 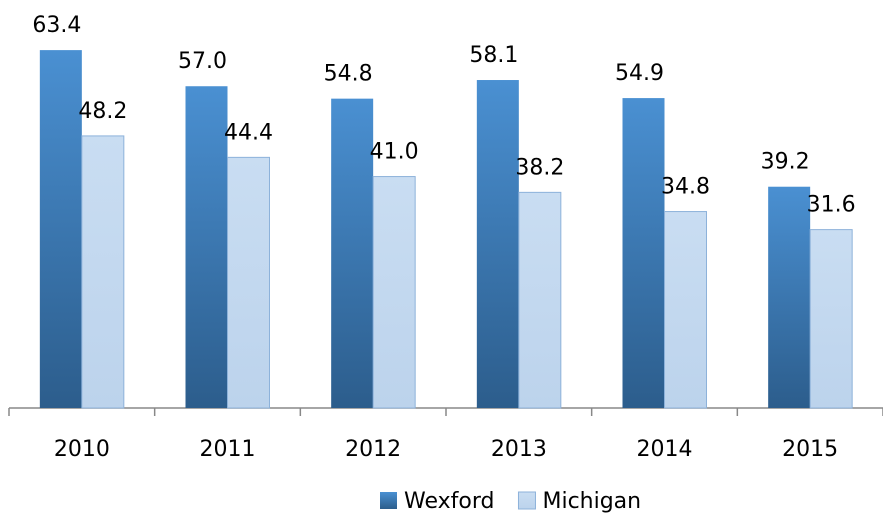 I want to click on x-tick-label: 2014, so click(x=665, y=449).